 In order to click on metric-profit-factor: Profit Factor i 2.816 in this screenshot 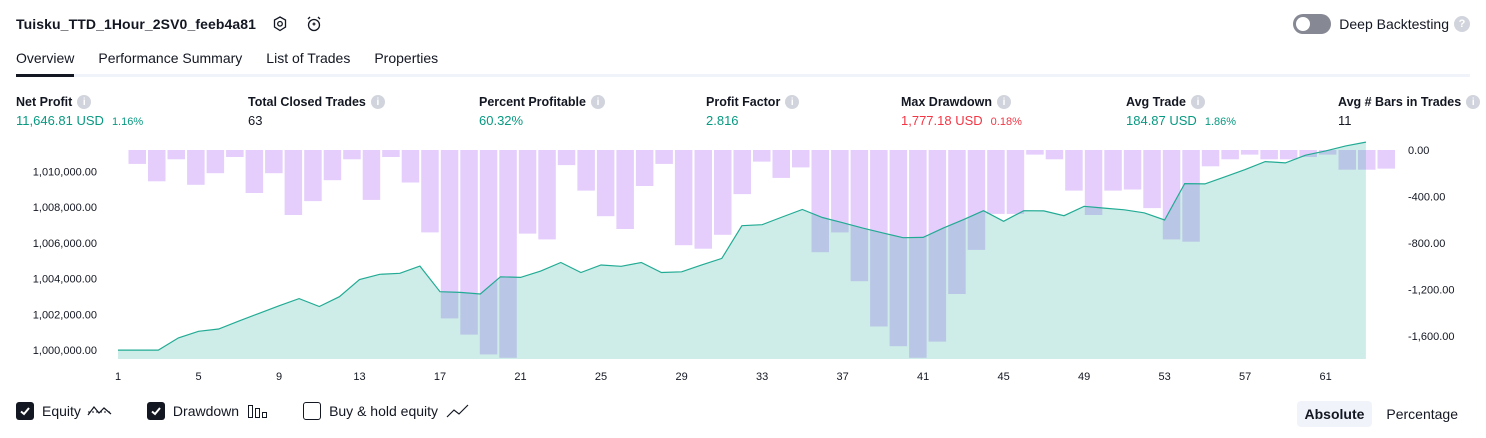, I will do `click(753, 111)`.